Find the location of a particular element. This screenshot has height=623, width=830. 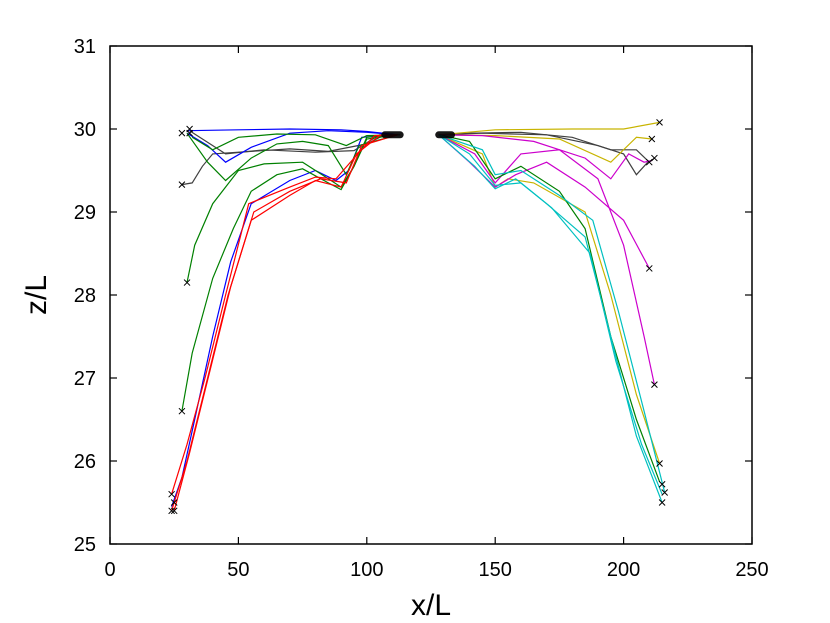

y-tick-label: 25 is located at coordinates (85, 545).